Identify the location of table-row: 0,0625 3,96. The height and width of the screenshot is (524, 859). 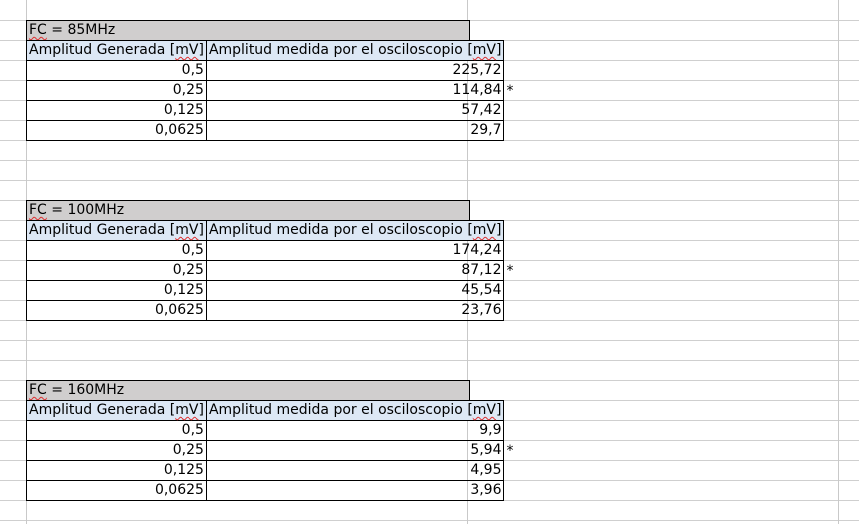
(265, 490).